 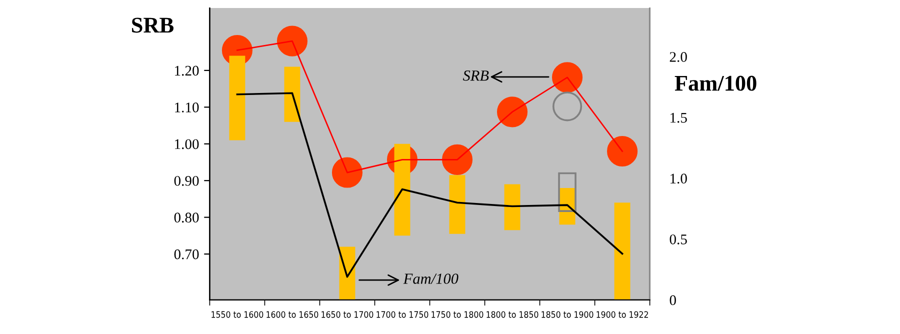 What do you see at coordinates (512, 314) in the screenshot?
I see `x-tick-label: 1800 to 1850` at bounding box center [512, 314].